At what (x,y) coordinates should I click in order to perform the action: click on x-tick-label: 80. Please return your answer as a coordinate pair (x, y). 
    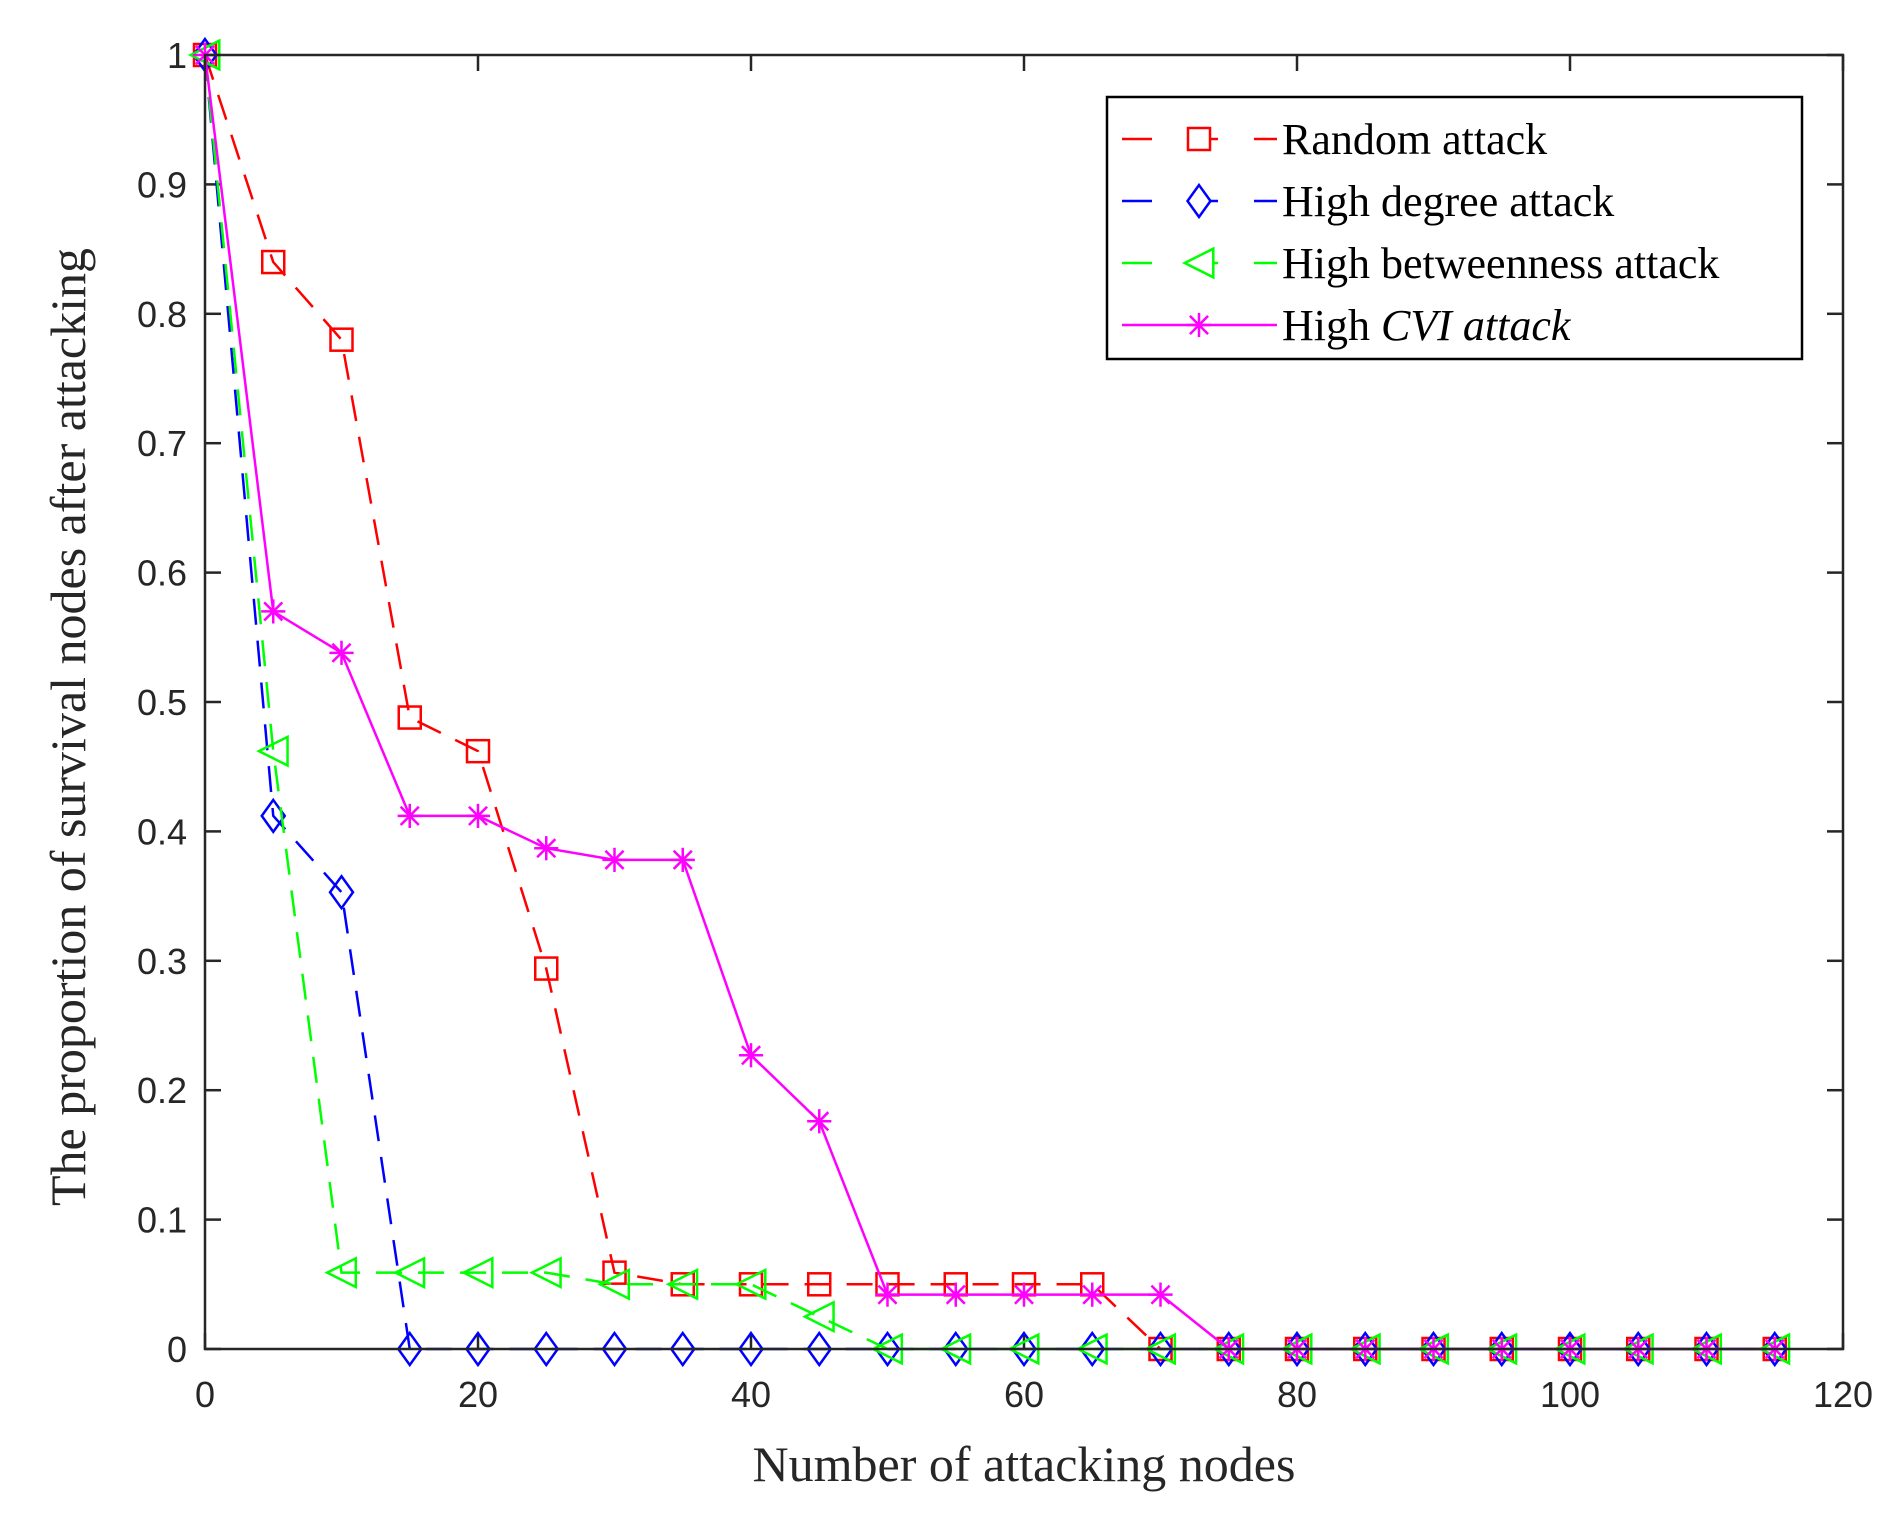
    Looking at the image, I should click on (1297, 1394).